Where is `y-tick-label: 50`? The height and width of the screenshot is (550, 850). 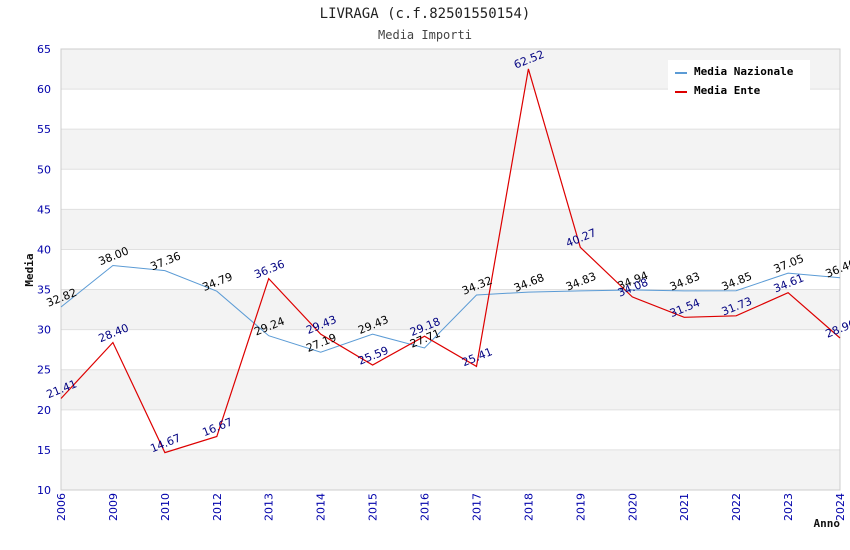
y-tick-label: 50 is located at coordinates (44, 169).